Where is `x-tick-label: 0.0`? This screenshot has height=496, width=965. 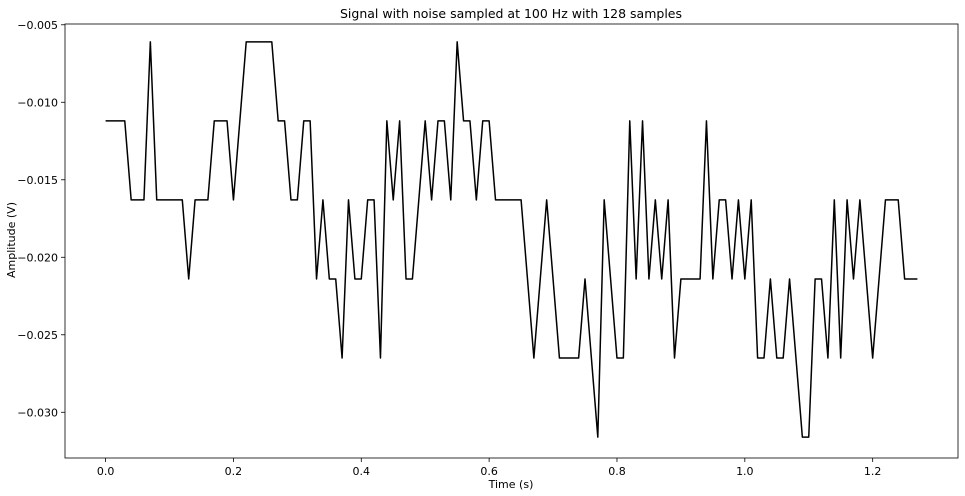
x-tick-label: 0.0 is located at coordinates (106, 471).